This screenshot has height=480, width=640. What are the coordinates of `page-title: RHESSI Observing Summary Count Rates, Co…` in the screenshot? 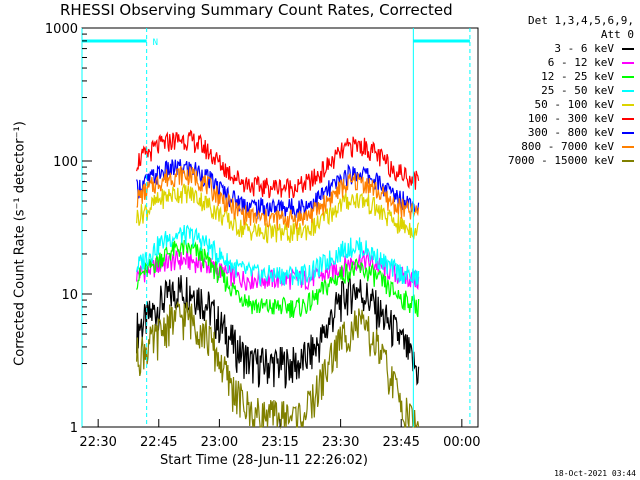 It's located at (256, 10).